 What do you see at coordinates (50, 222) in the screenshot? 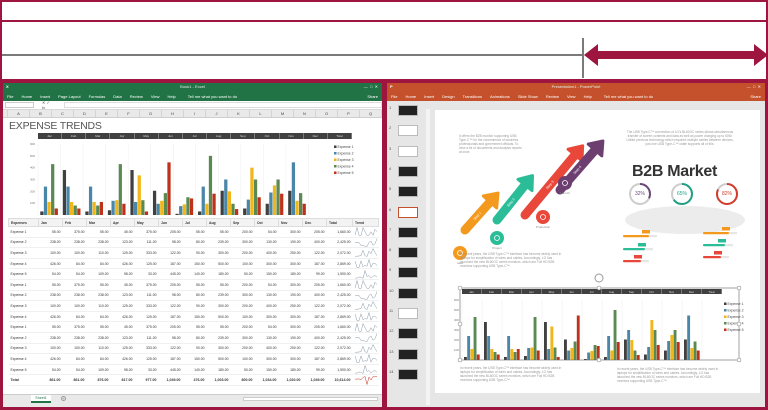
I see `column-filter-header: Jan` at bounding box center [50, 222].